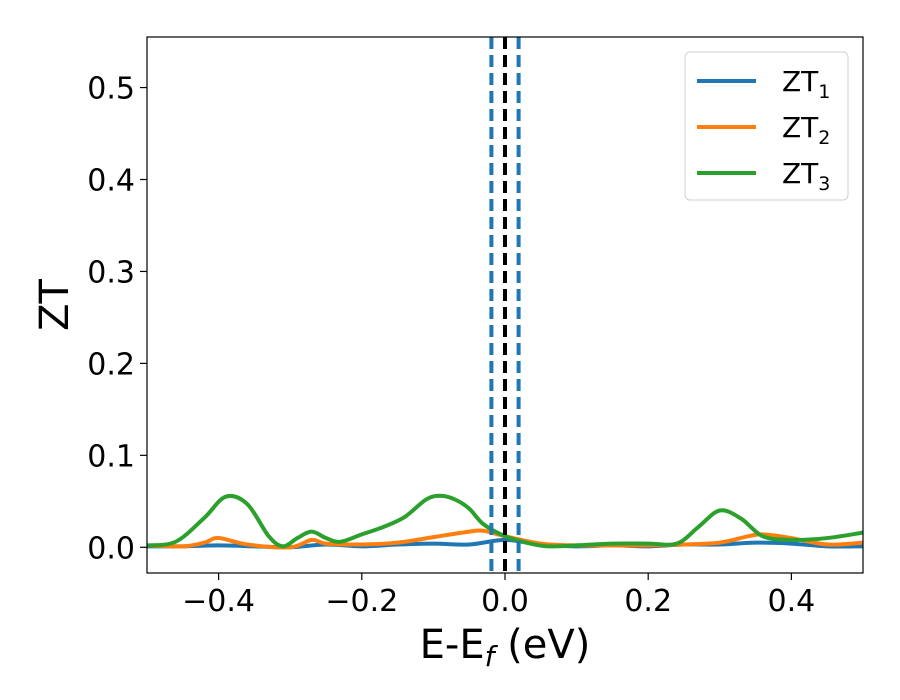 Image resolution: width=900 pixels, height=700 pixels. Describe the element at coordinates (117, 319) in the screenshot. I see `y-axis-ticks: 0.0 0.1 0.2 0.3 0.4 0.5` at that location.